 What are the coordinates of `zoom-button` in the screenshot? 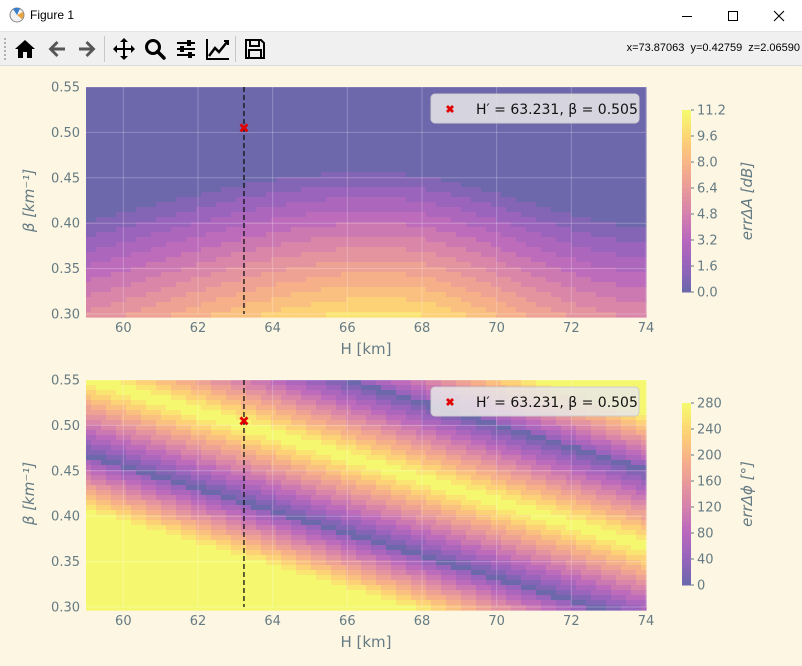 It's located at (155, 49).